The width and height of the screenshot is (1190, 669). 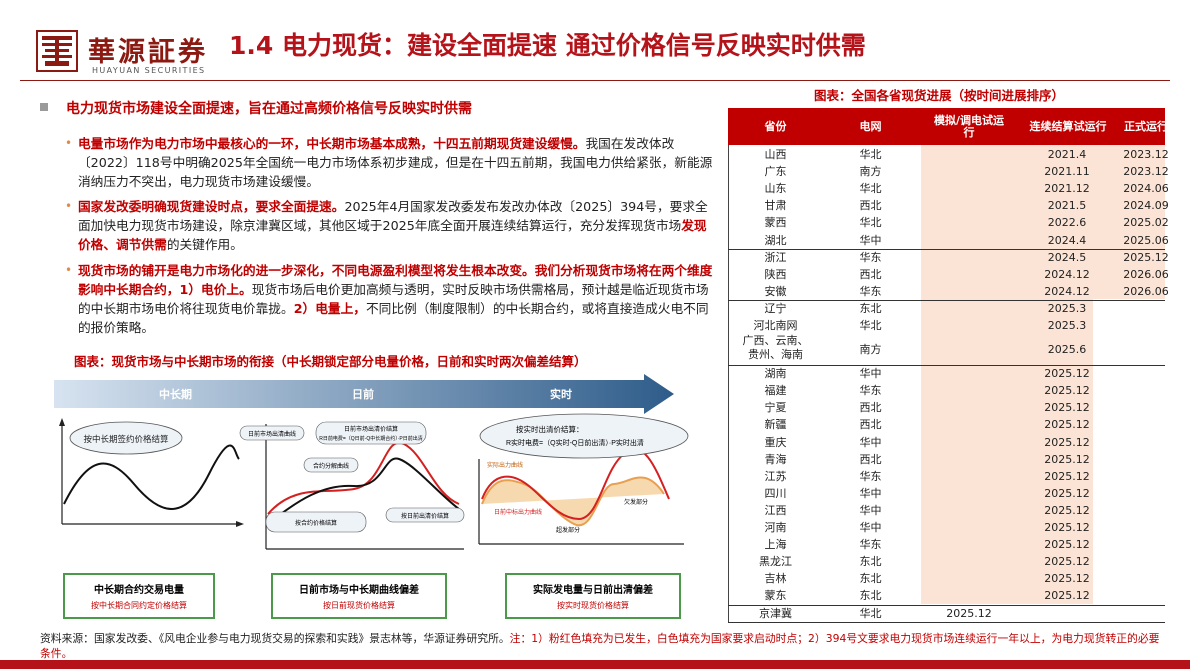 What do you see at coordinates (1067, 308) in the screenshot?
I see `cell-continuous: 2025.3` at bounding box center [1067, 308].